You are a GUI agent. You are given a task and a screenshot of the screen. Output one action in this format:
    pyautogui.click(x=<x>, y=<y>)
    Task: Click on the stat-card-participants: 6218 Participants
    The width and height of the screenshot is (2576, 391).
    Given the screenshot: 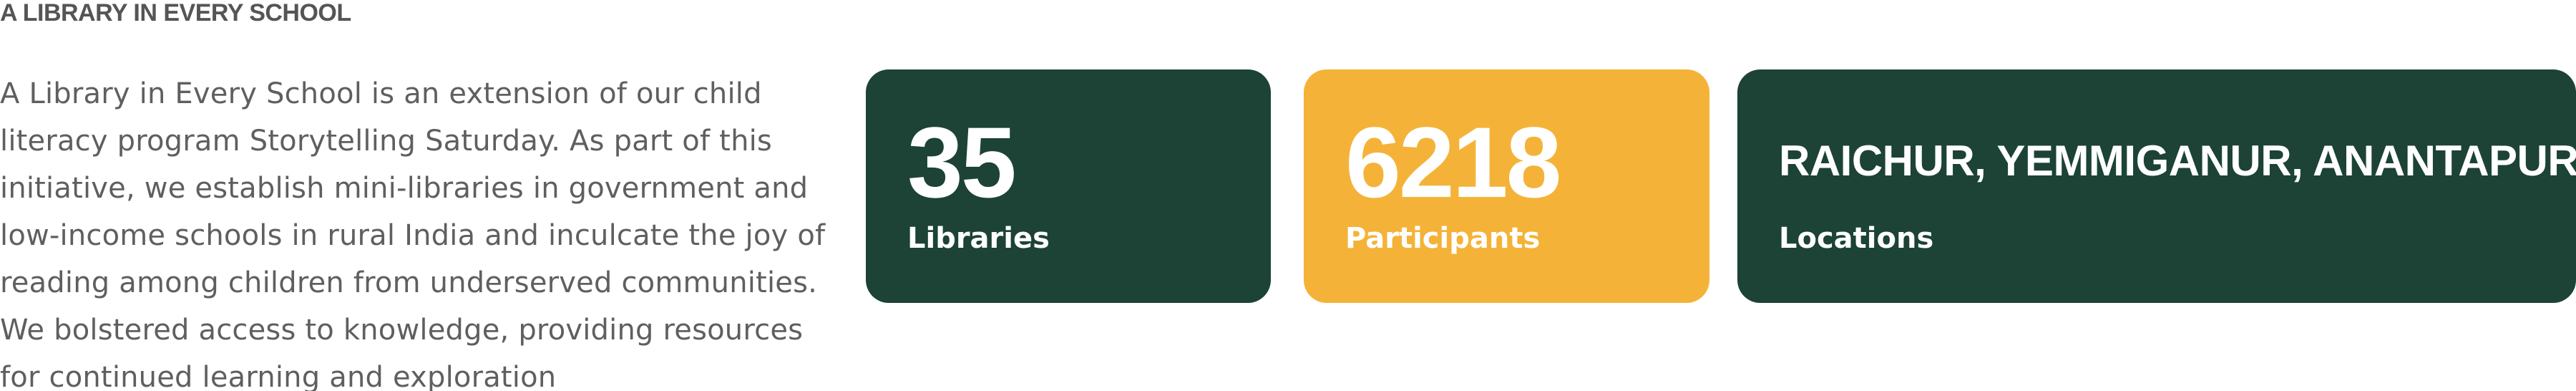 What is the action you would take?
    pyautogui.click(x=1506, y=186)
    